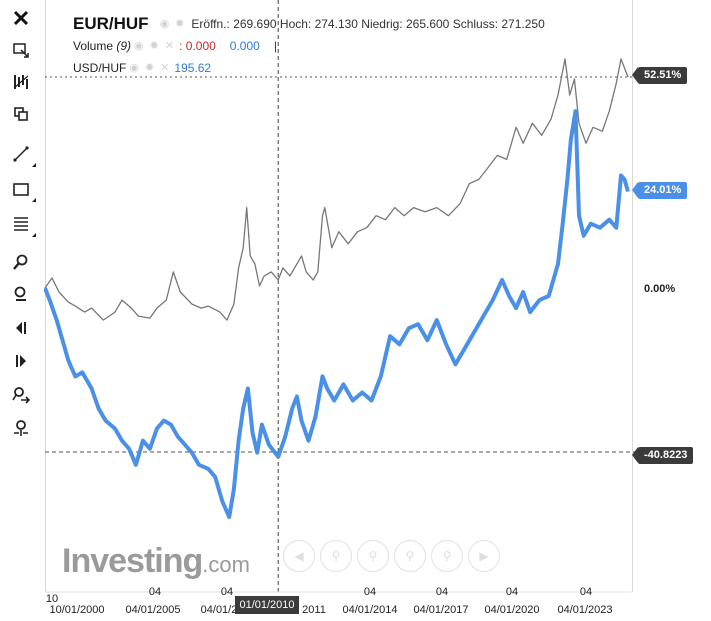  What do you see at coordinates (153, 610) in the screenshot?
I see `x-tick-lower: 04/01/2005` at bounding box center [153, 610].